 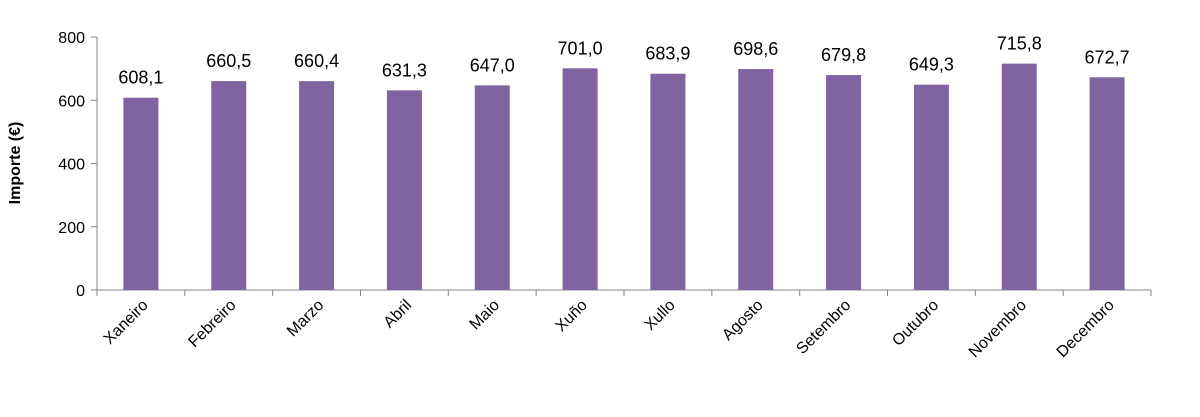 What do you see at coordinates (228, 61) in the screenshot?
I see `data-label: 660,5` at bounding box center [228, 61].